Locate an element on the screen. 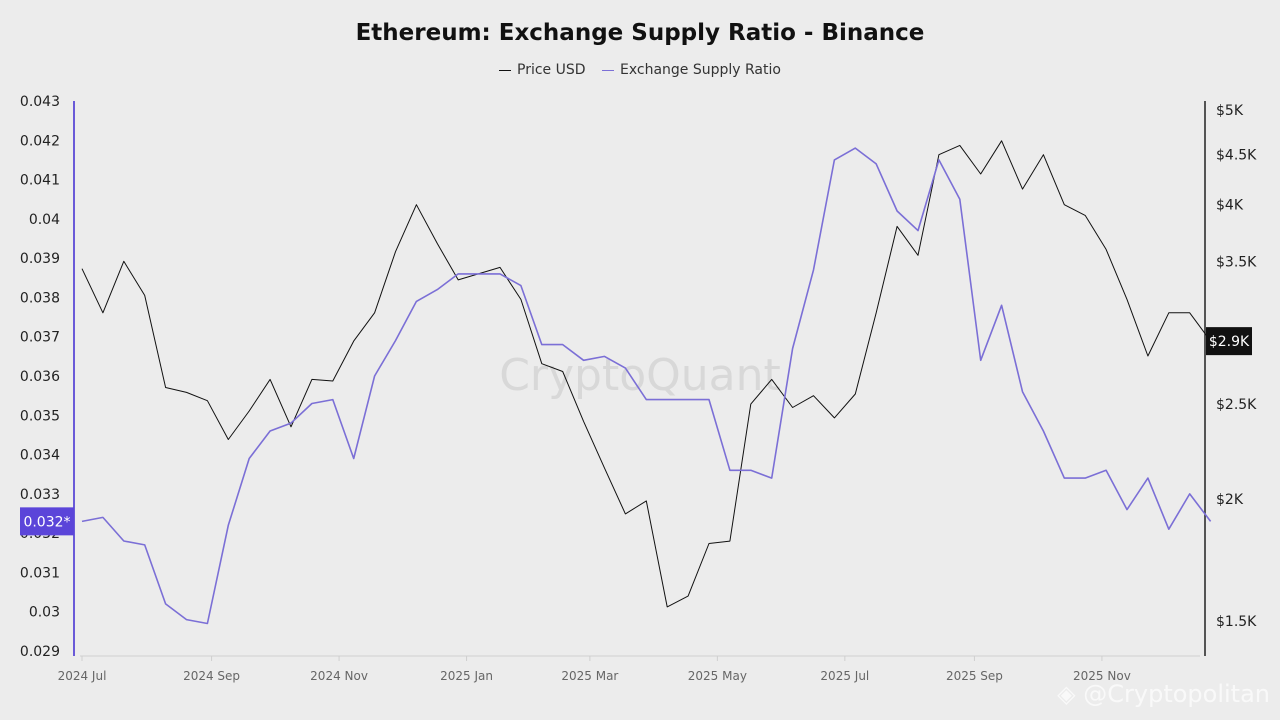 The height and width of the screenshot is (720, 1280). left-tick-label: 0.037 is located at coordinates (40, 338).